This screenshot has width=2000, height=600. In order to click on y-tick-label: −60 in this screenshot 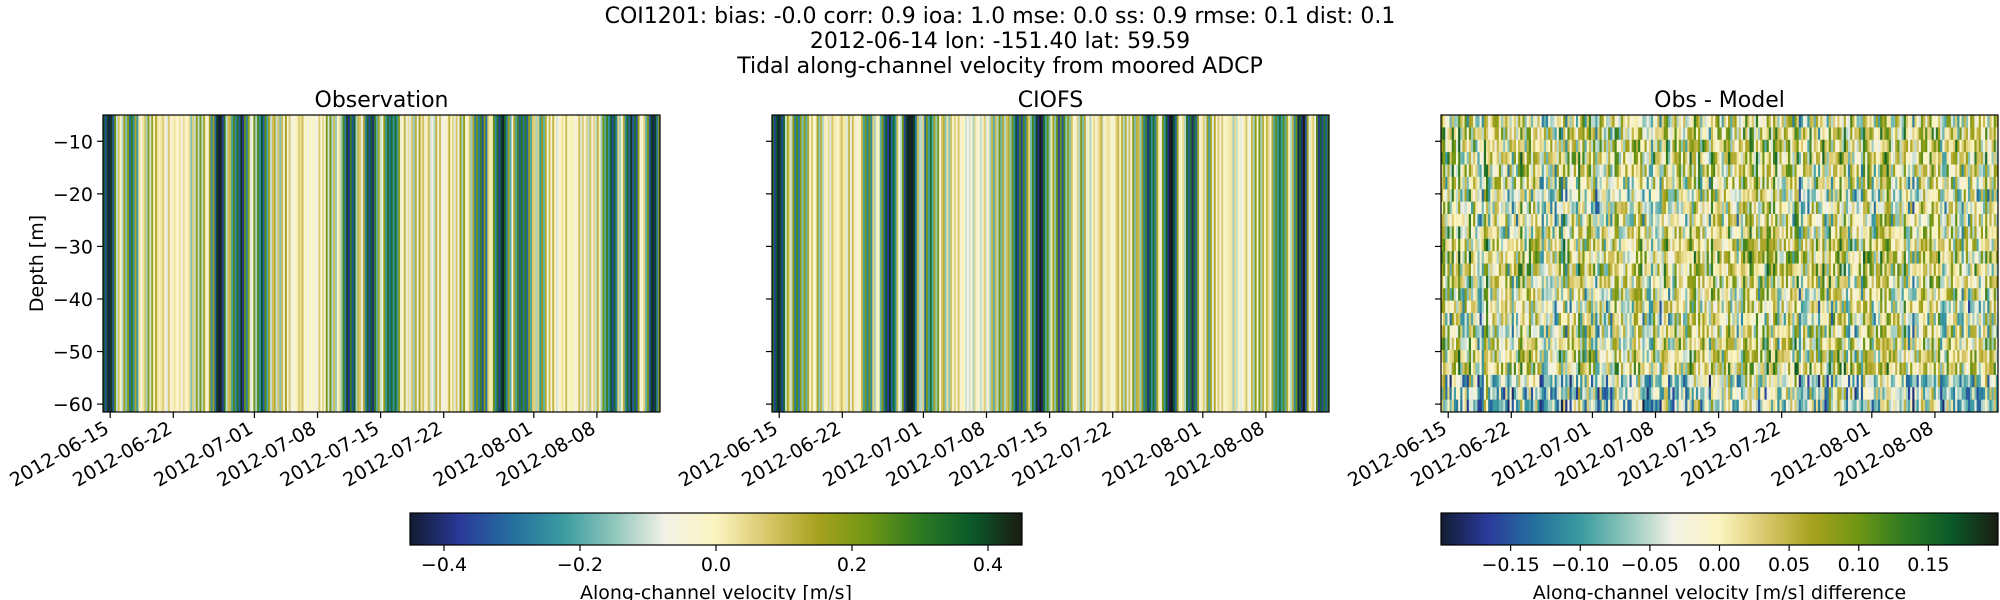, I will do `click(73, 405)`.